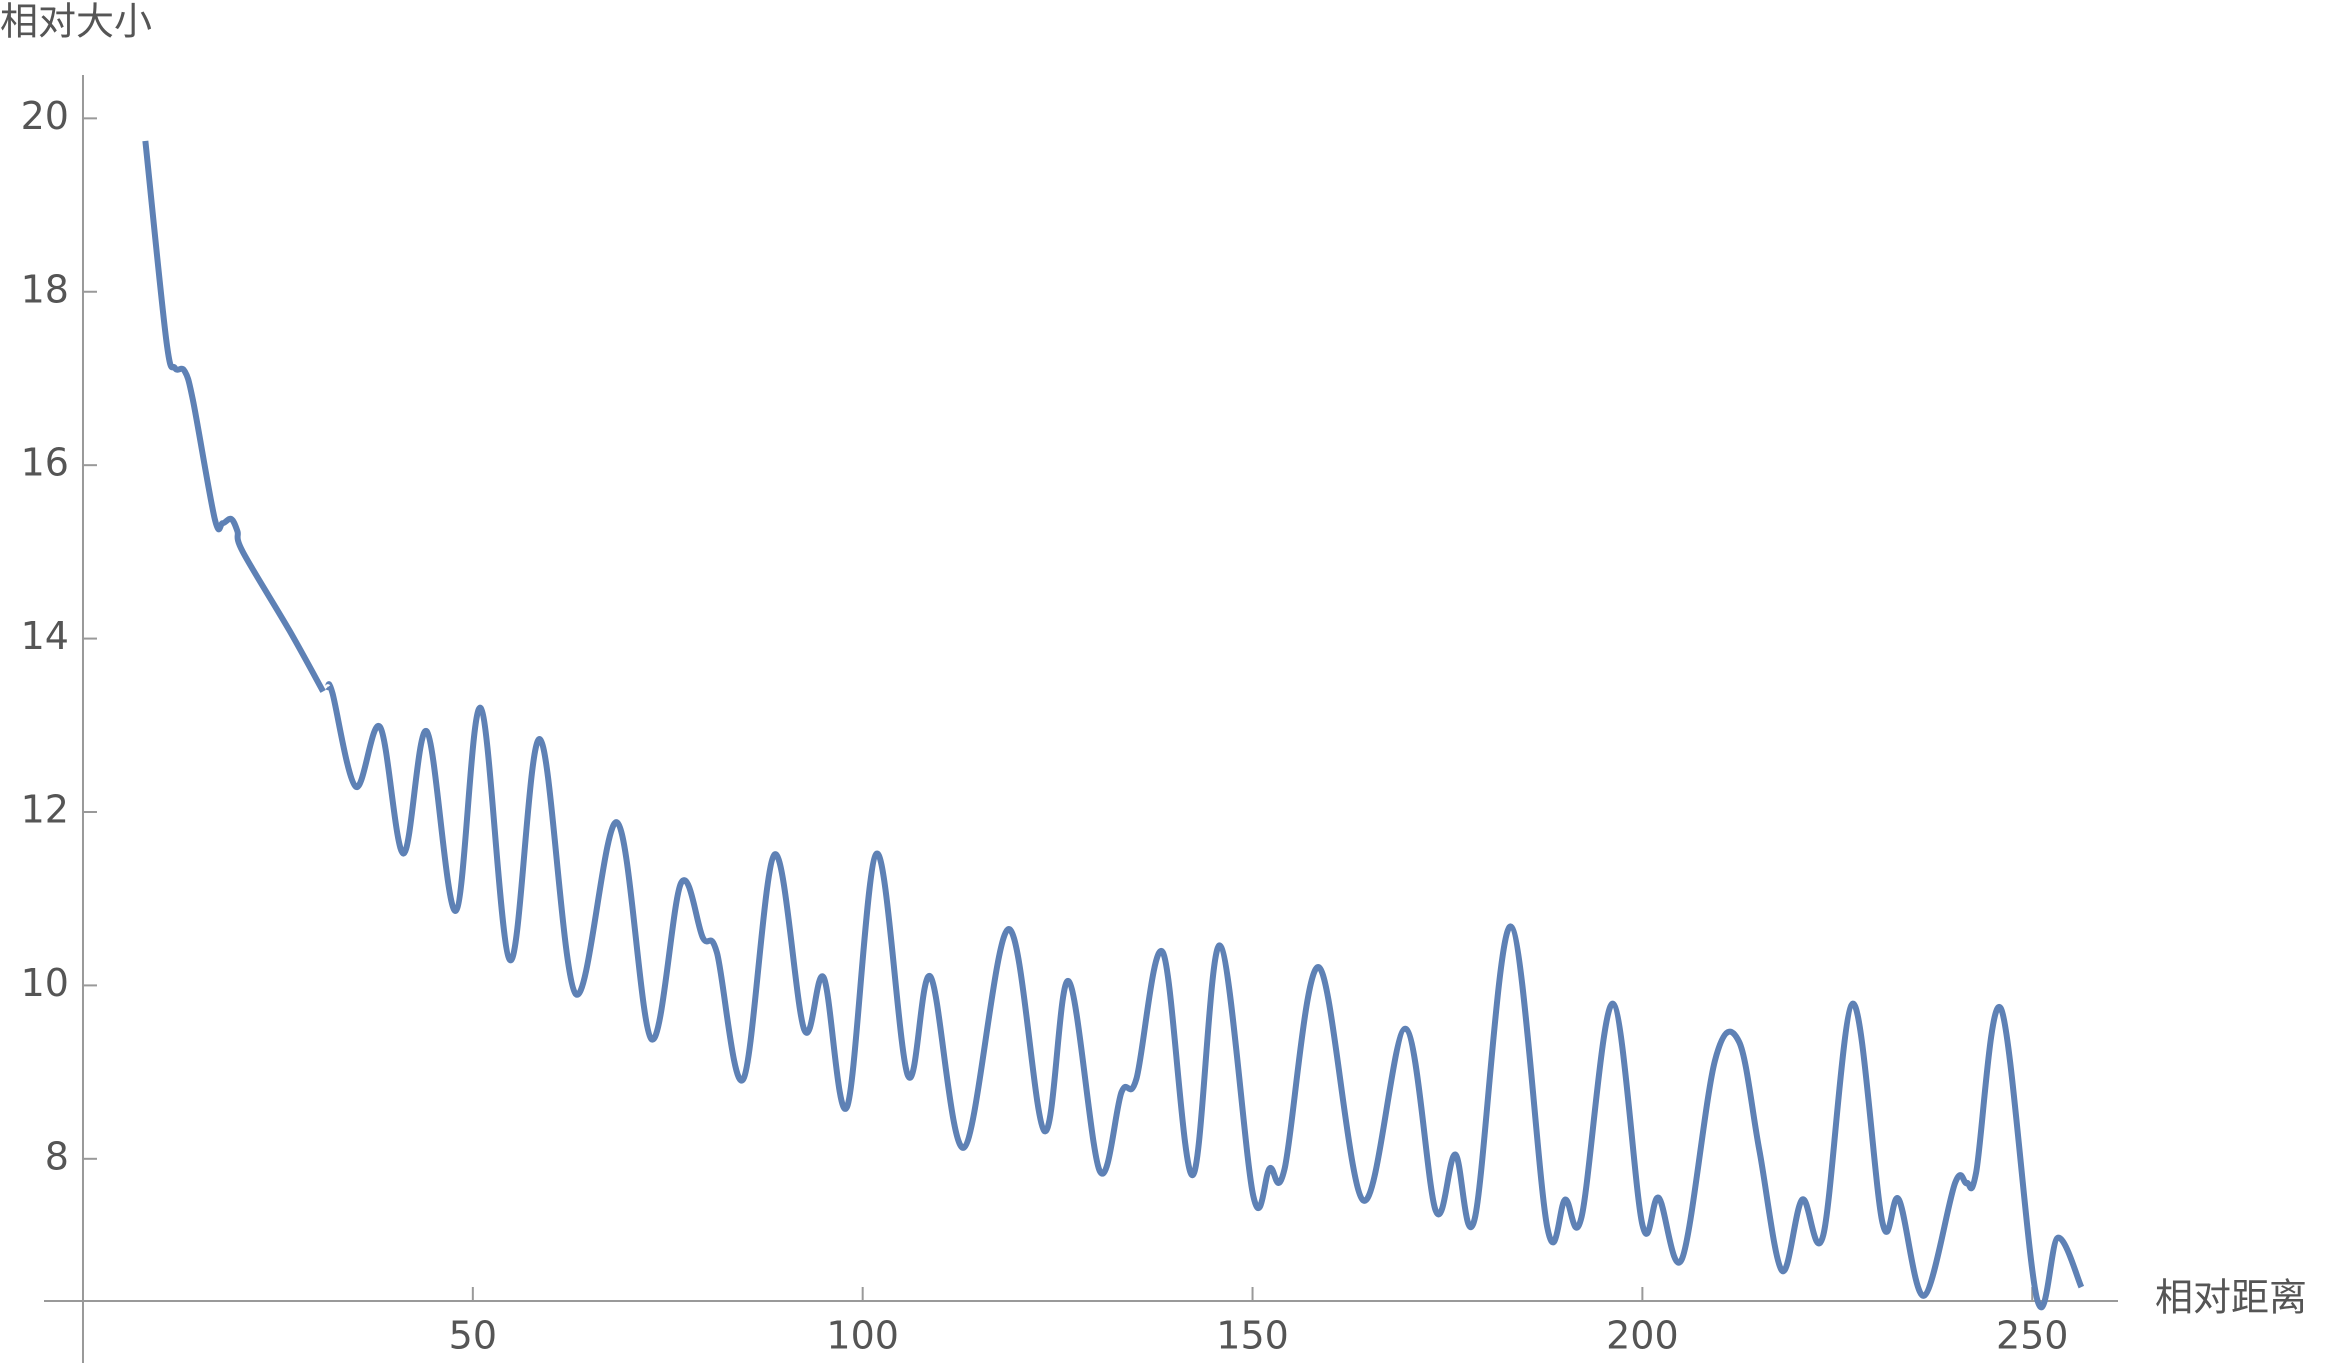  Describe the element at coordinates (45, 116) in the screenshot. I see `y-tick-label: 20` at that location.